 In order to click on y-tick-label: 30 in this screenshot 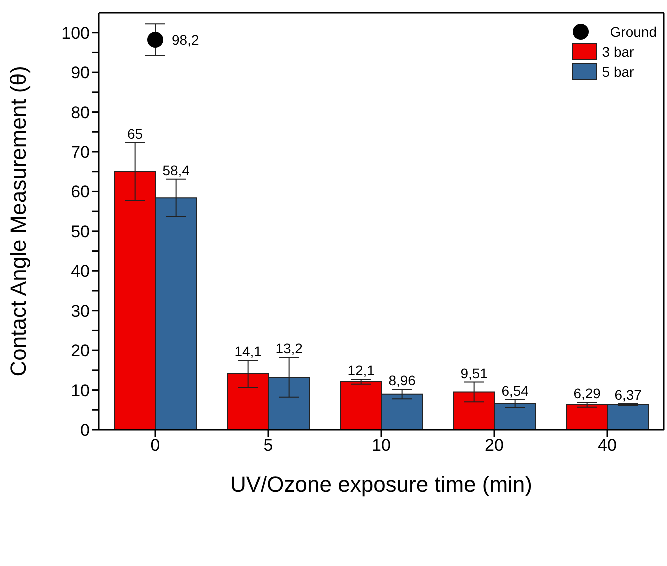, I will do `click(80, 311)`.